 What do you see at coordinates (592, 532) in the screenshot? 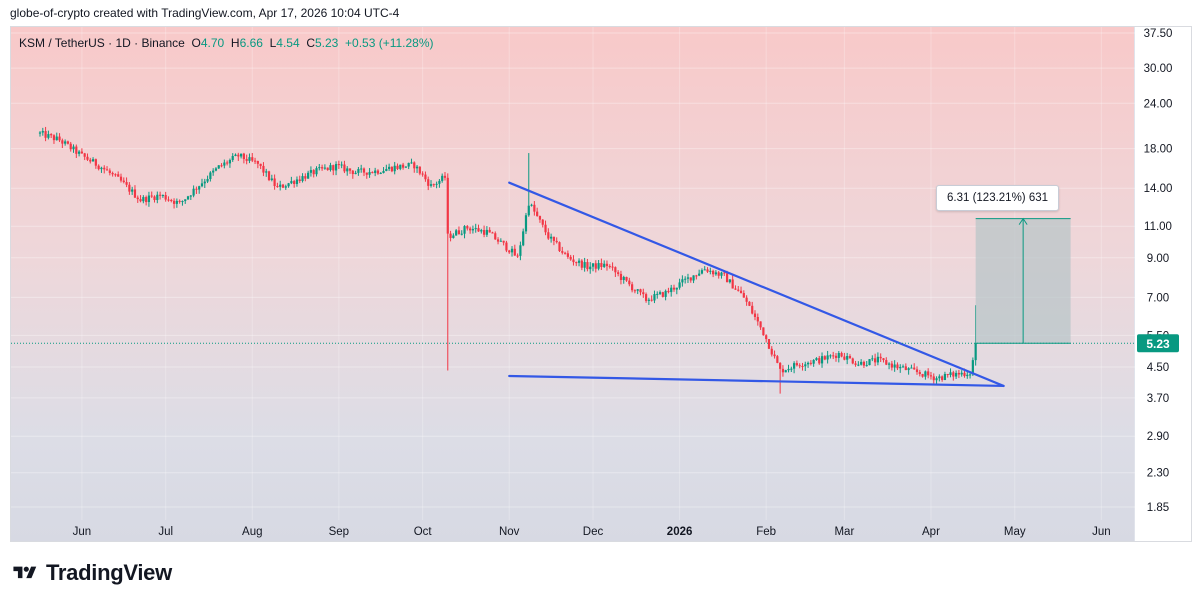
I see `time-axis-labels: Jun Jul Aug Sep Oct Nov Dec 2026 Feb Mar Apr May Jun` at bounding box center [592, 532].